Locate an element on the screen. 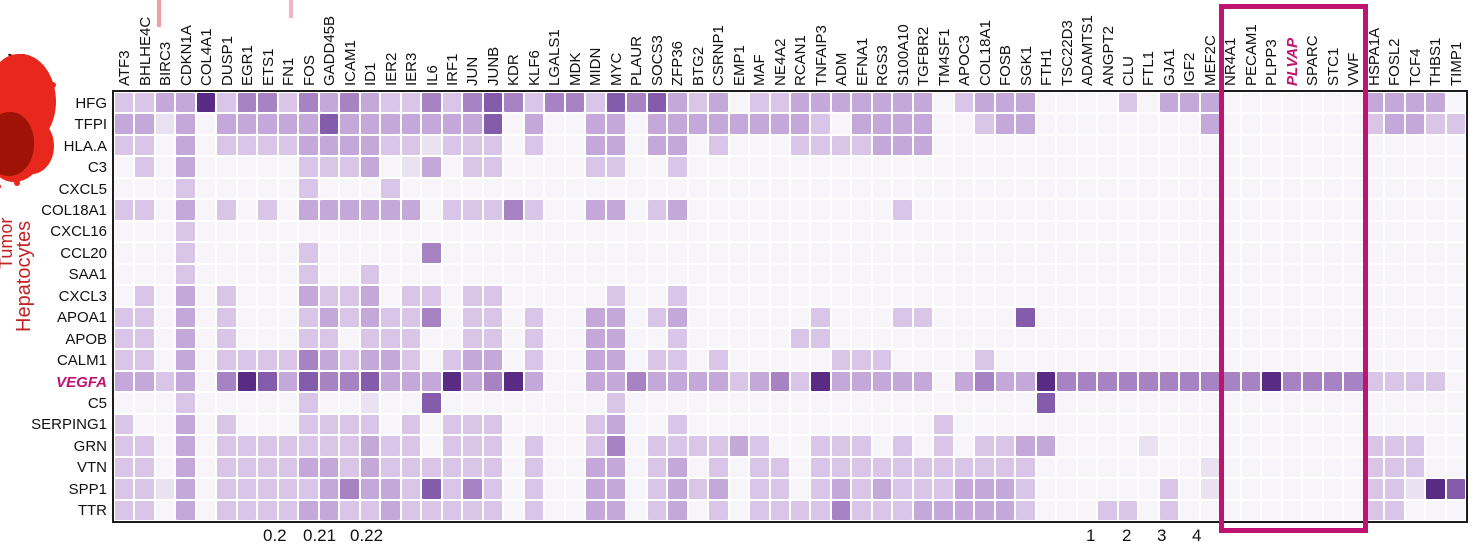  gene-column-label: APOC3 is located at coordinates (965, 60).